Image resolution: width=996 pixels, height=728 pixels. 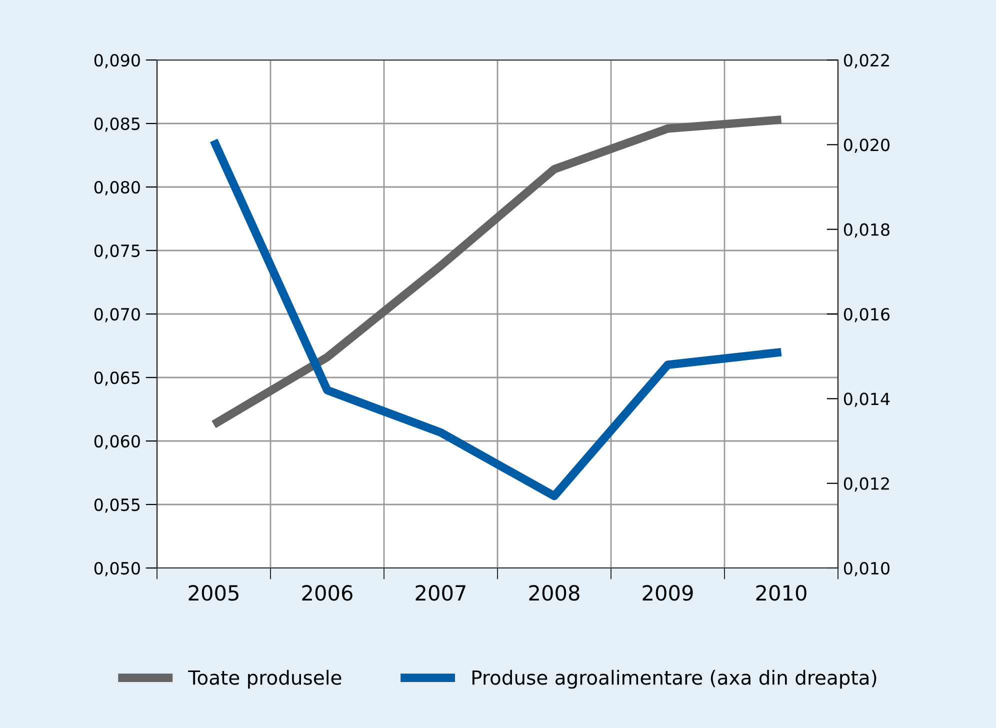 What do you see at coordinates (866, 484) in the screenshot?
I see `y2-tick-label: 0,012` at bounding box center [866, 484].